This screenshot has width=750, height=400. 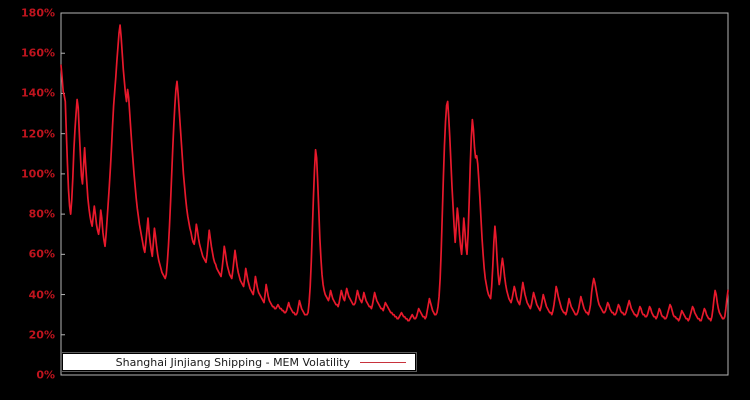 I want to click on y-axis-tick-label: 80%, so click(x=41, y=214).